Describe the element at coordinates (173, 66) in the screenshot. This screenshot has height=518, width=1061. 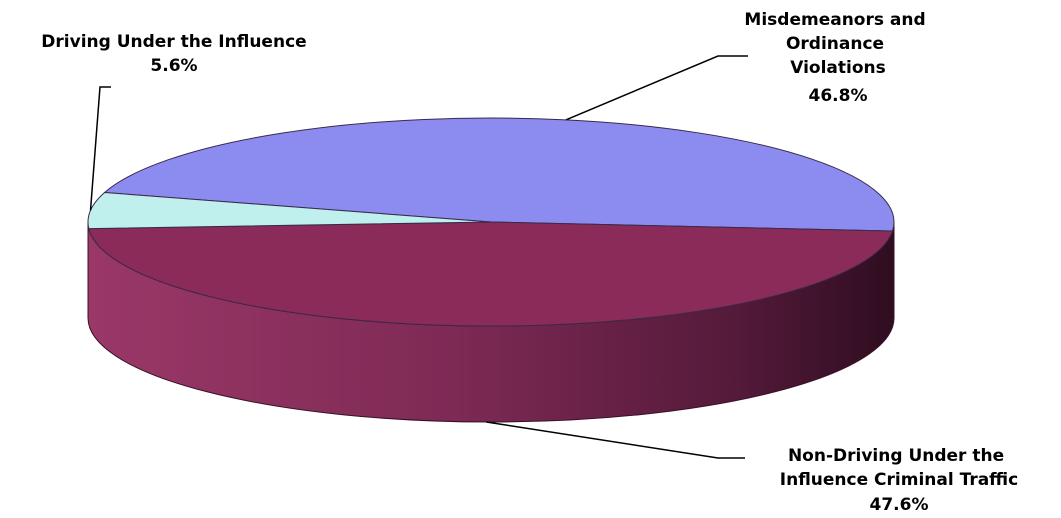
I see `slice-value-dui: 5.6%` at that location.